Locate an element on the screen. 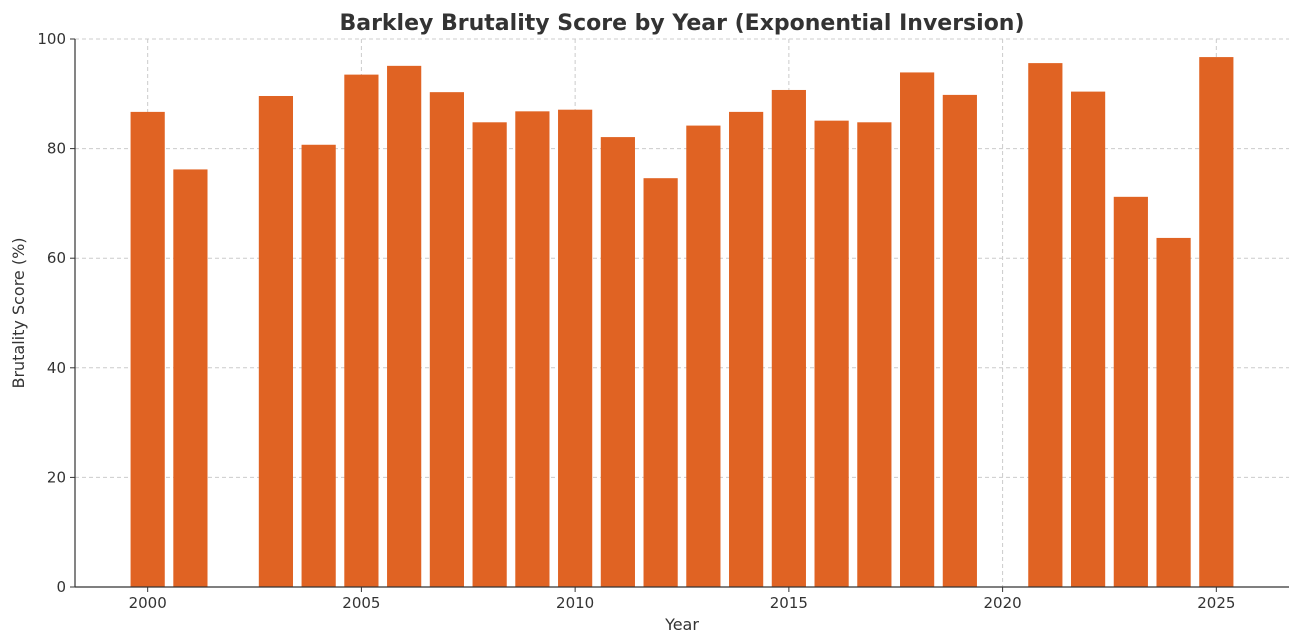  bar-2012 is located at coordinates (660, 382).